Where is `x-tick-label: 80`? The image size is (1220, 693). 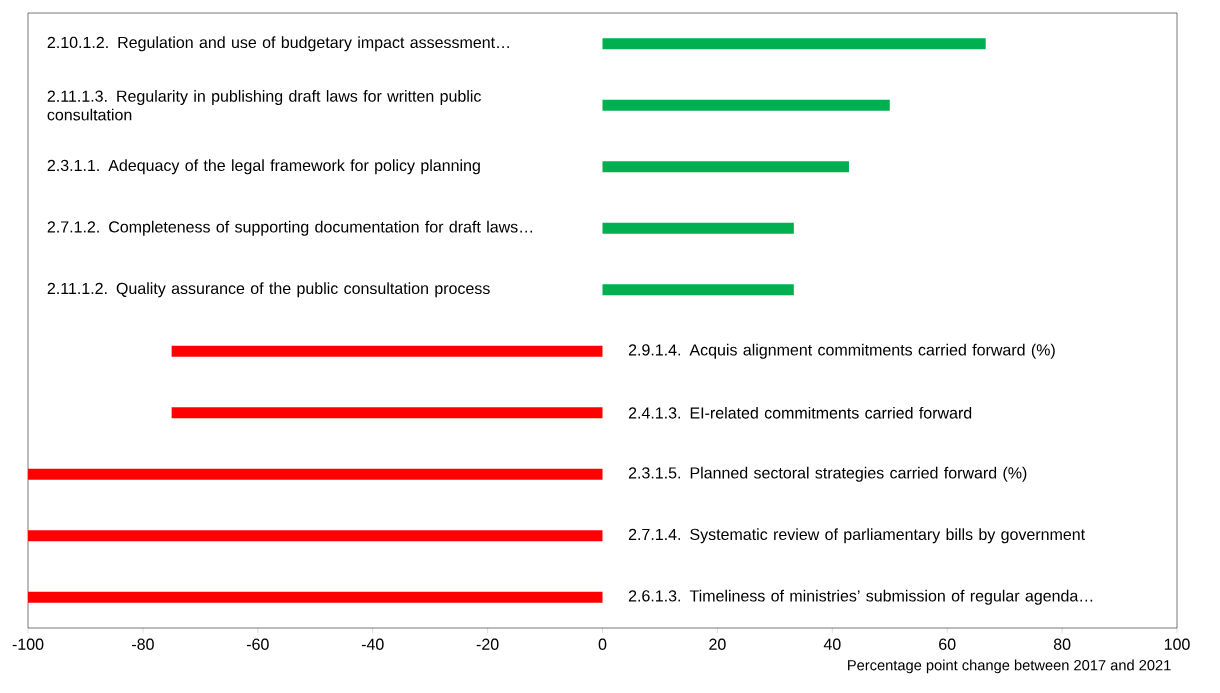
x-tick-label: 80 is located at coordinates (1062, 644).